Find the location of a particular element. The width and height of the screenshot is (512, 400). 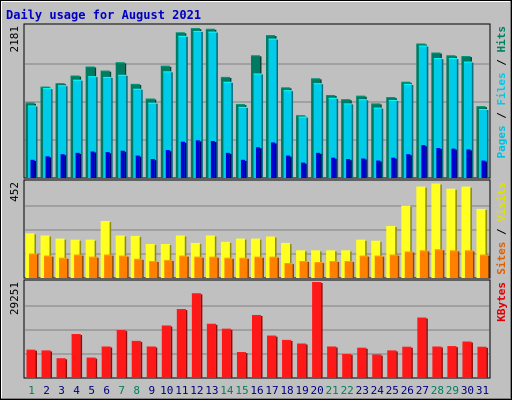

y-max-label: 452 is located at coordinates (14, 192).